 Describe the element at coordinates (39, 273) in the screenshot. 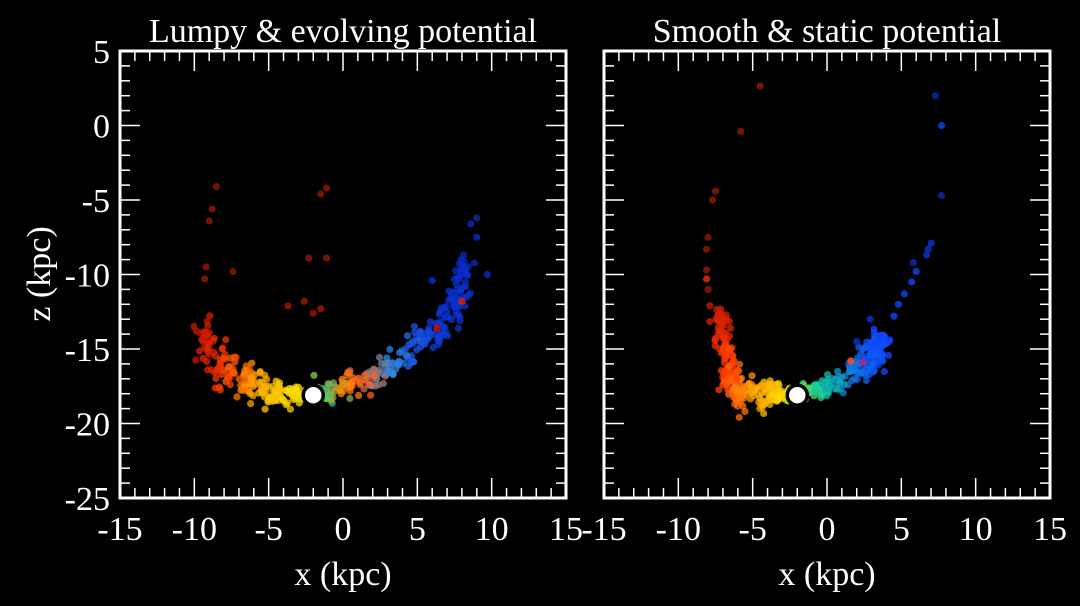

I see `y-axis-label: z (kpc)` at that location.